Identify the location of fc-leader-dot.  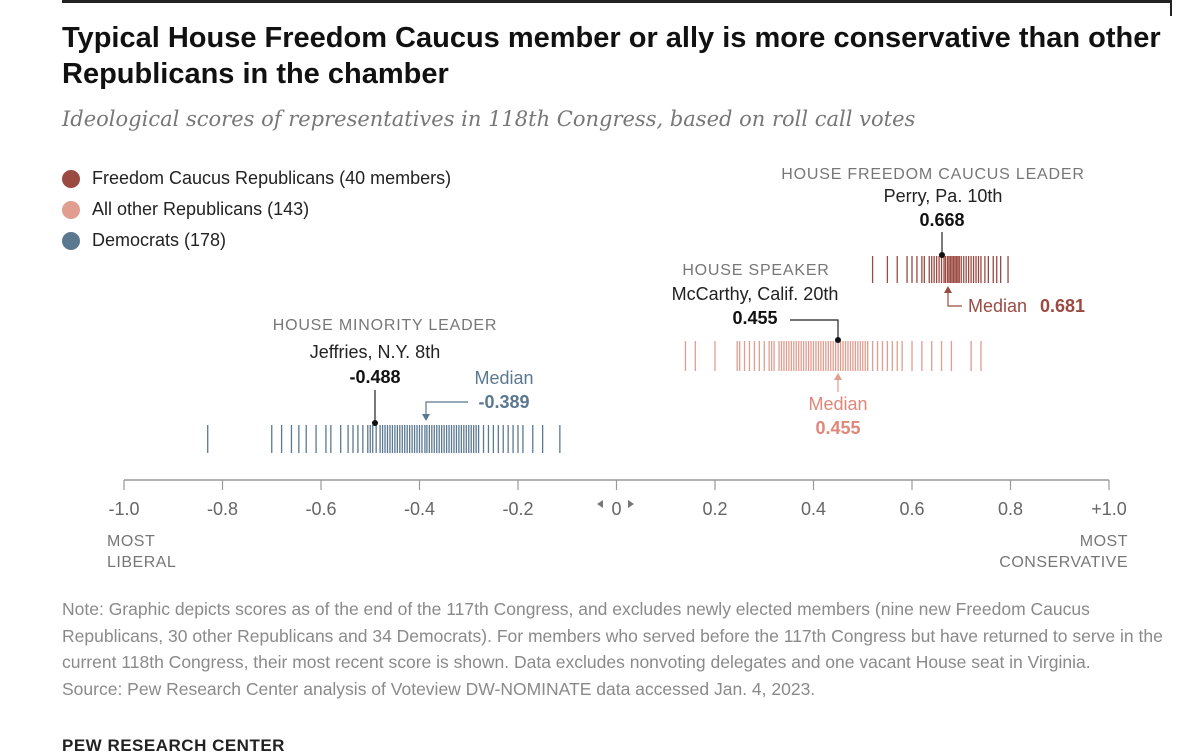
(942, 255).